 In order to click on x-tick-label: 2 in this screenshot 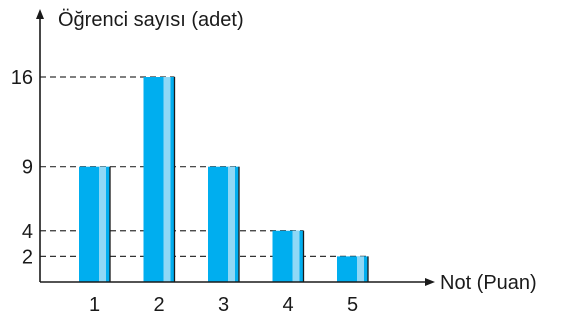, I will do `click(158, 305)`.